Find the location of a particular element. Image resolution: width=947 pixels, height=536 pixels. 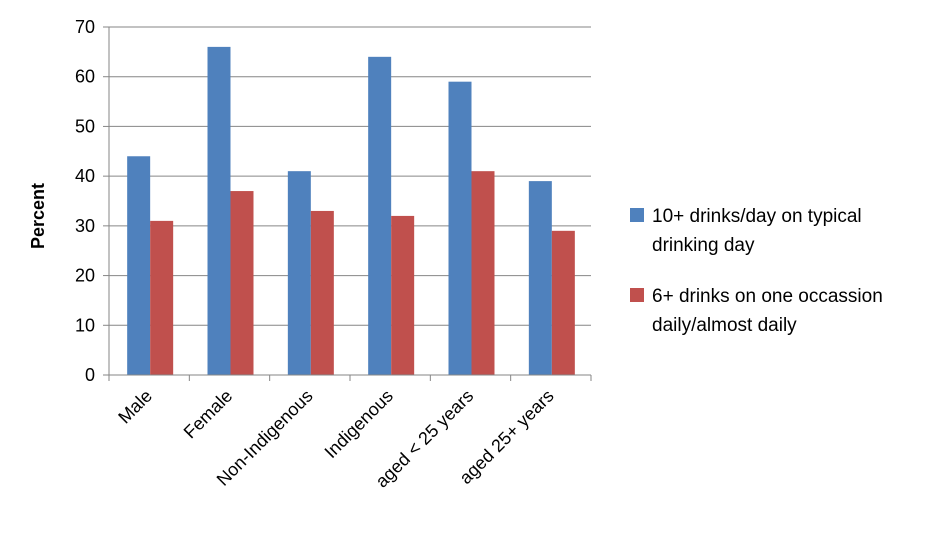

x-category-label: Male is located at coordinates (135, 407).